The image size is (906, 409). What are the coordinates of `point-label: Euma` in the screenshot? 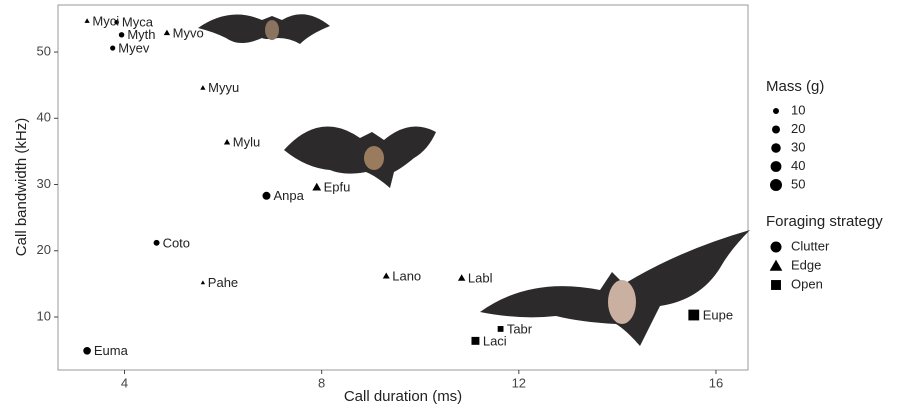 It's located at (111, 350).